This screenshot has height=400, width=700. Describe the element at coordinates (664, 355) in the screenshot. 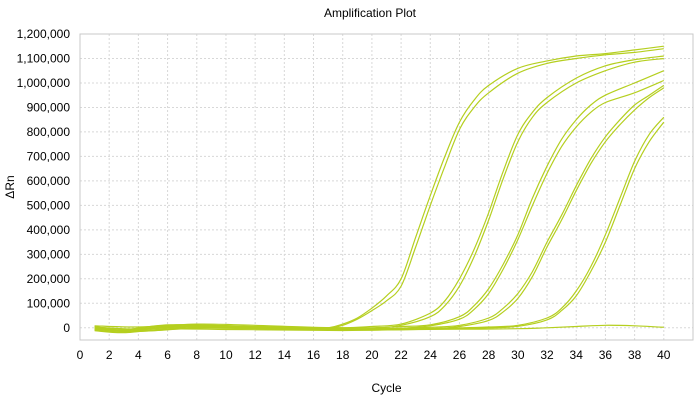

I see `x-tick-label: 40` at that location.